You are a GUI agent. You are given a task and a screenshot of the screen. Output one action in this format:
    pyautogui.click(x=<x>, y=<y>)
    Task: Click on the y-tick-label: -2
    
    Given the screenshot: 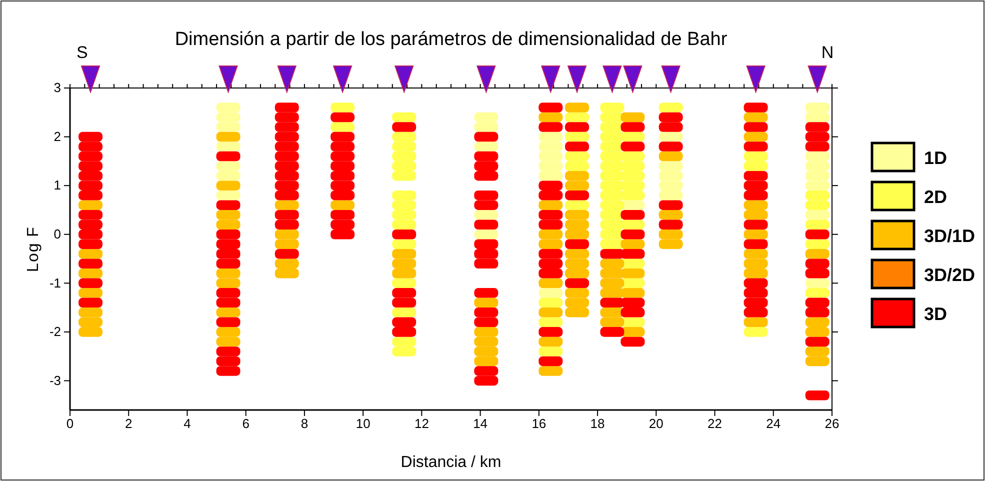 What is the action you would take?
    pyautogui.click(x=55, y=332)
    